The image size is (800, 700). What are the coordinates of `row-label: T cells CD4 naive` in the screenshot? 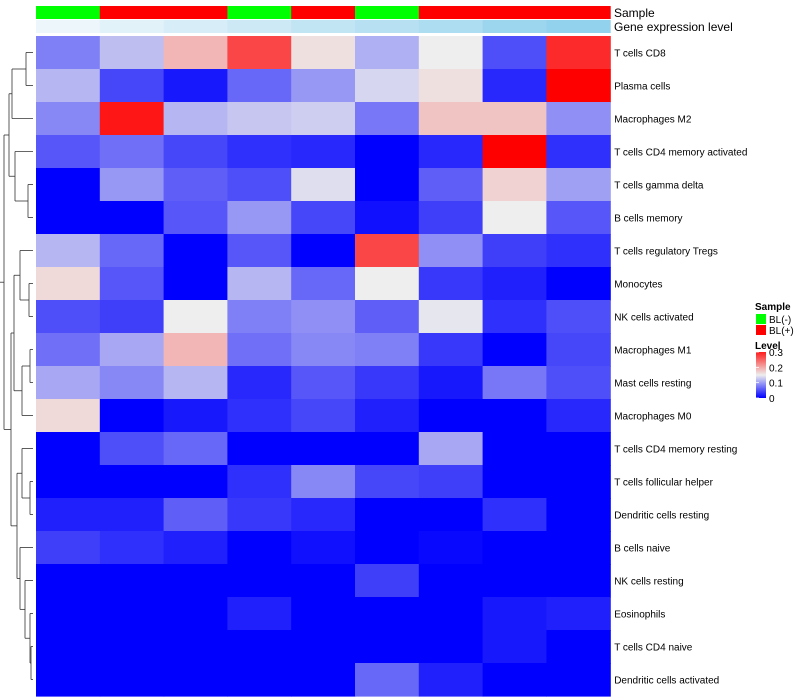 It's located at (653, 648).